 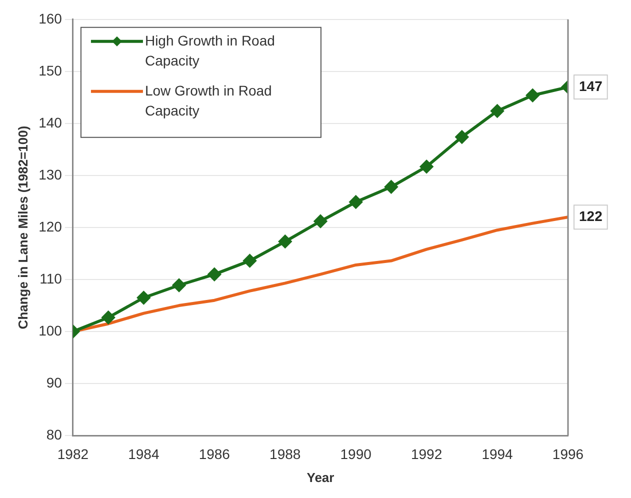 I want to click on y-tick-label: 100, so click(x=50, y=330).